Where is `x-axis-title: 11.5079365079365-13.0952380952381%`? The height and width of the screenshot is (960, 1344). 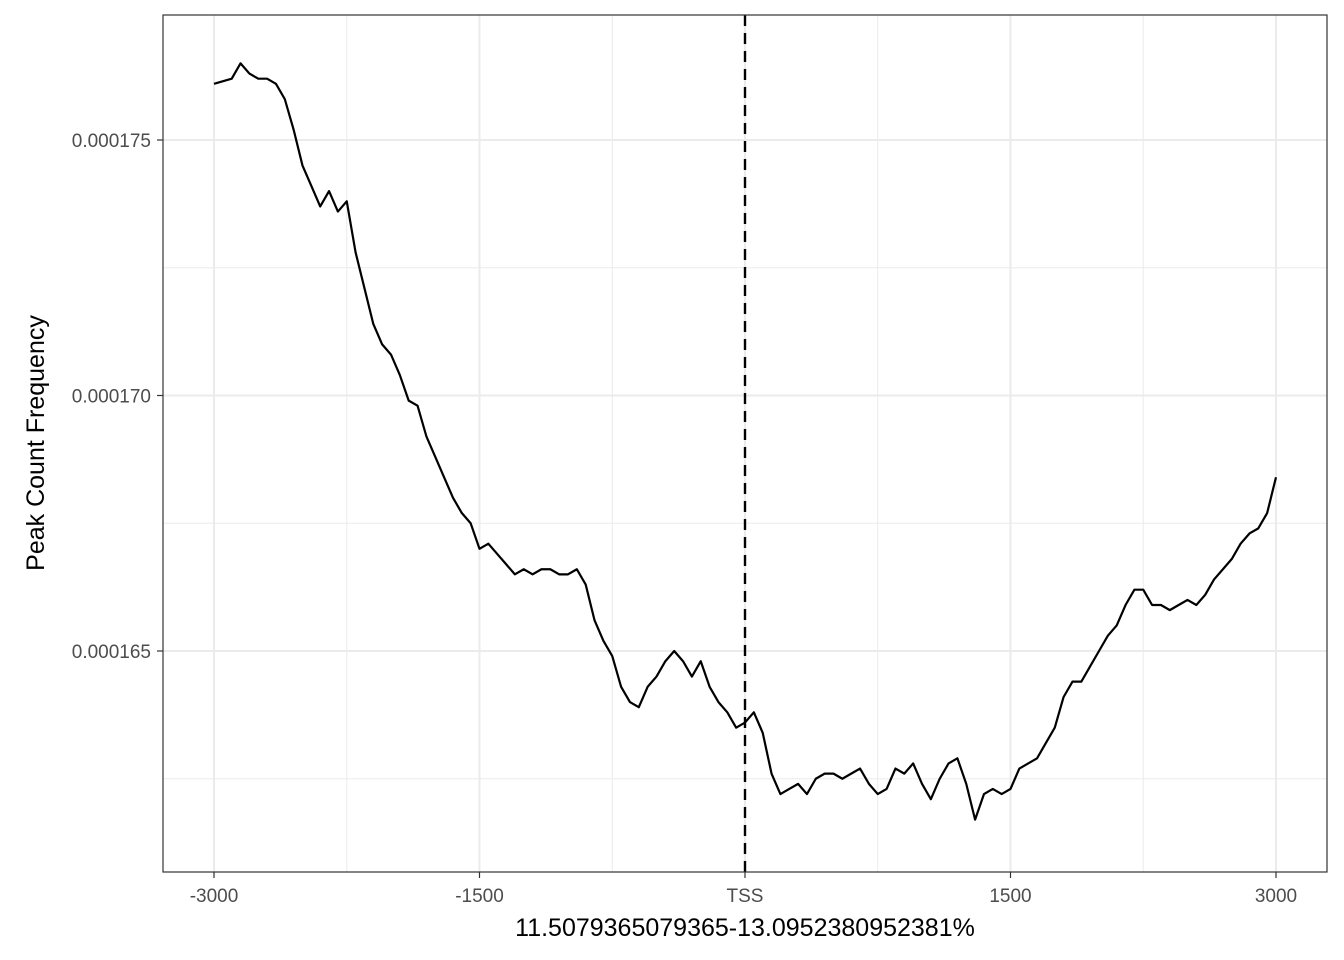
x-axis-title: 11.5079365079365-13.0952380952381% is located at coordinates (745, 928).